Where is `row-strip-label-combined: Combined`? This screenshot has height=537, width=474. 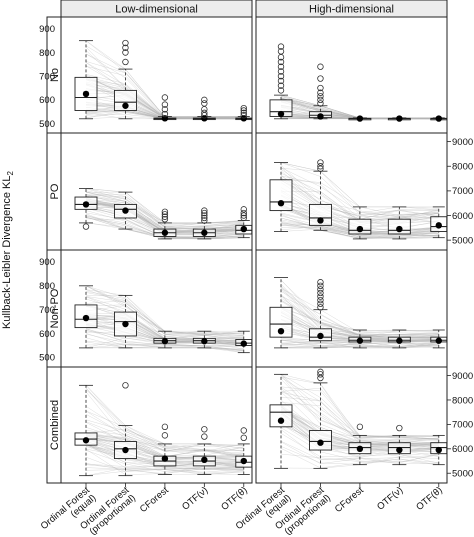
row-strip-label-combined: Combined is located at coordinates (55, 425).